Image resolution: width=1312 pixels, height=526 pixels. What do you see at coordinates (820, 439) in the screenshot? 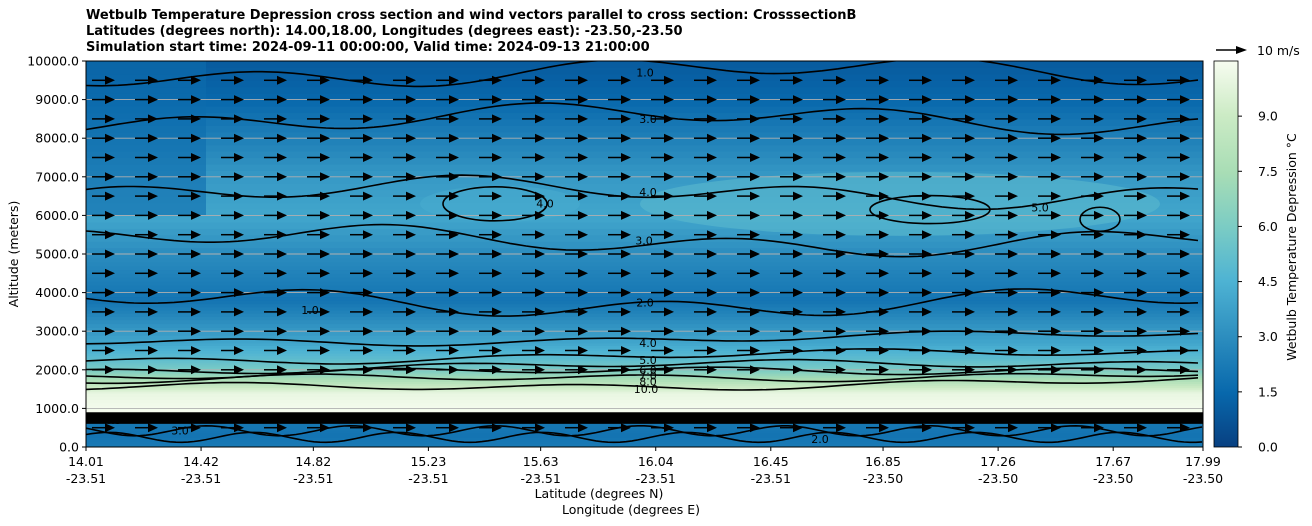
I see `contour-label: 2.0` at bounding box center [820, 439].